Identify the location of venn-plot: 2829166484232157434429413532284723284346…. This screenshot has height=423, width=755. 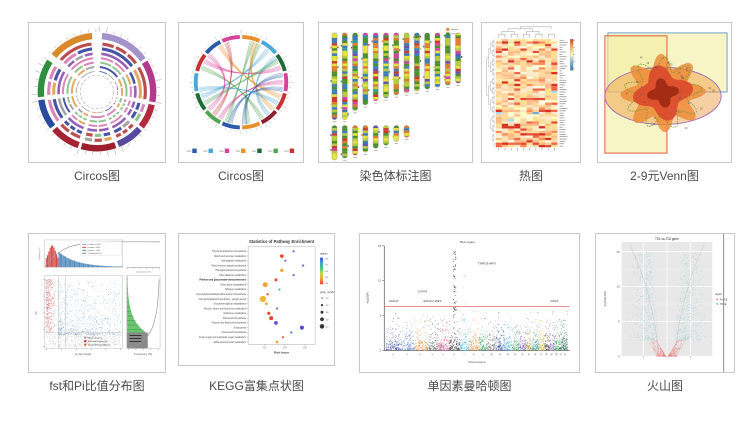
(666, 93).